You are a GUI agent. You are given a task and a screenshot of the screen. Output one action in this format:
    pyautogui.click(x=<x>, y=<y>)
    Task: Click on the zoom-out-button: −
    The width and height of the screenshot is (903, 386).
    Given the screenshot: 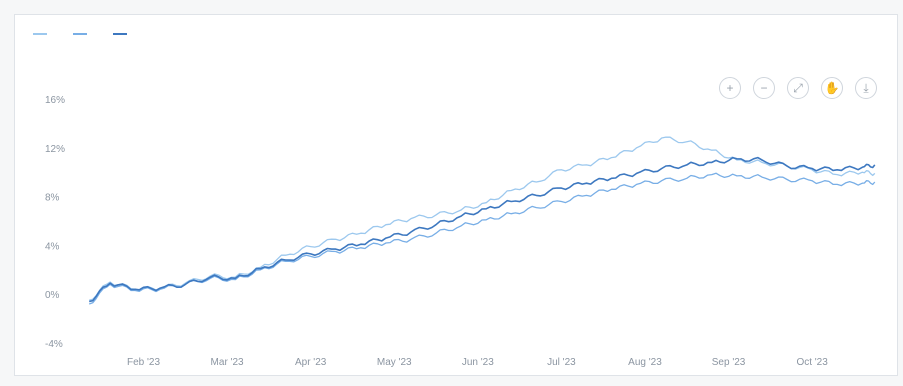 What is the action you would take?
    pyautogui.click(x=764, y=88)
    